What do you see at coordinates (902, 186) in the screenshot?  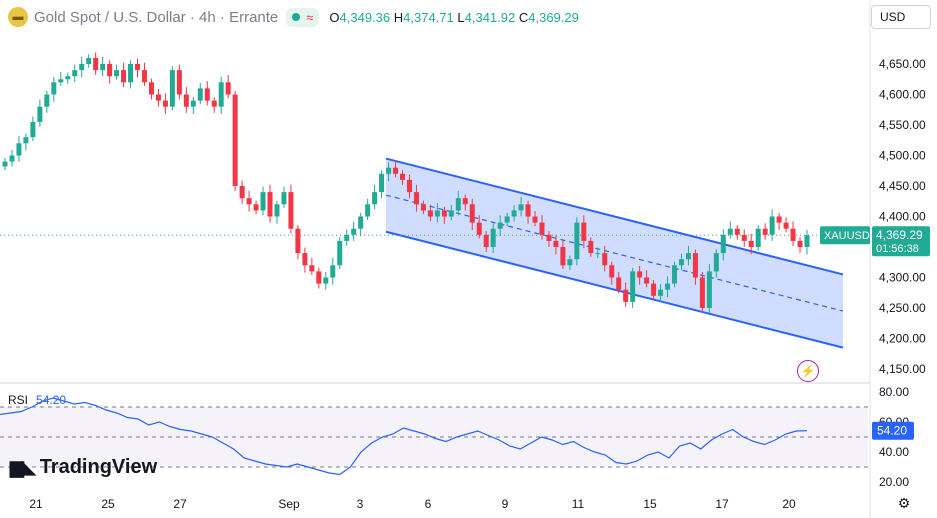 I see `price-tick-label: 4,450.00` at bounding box center [902, 186].